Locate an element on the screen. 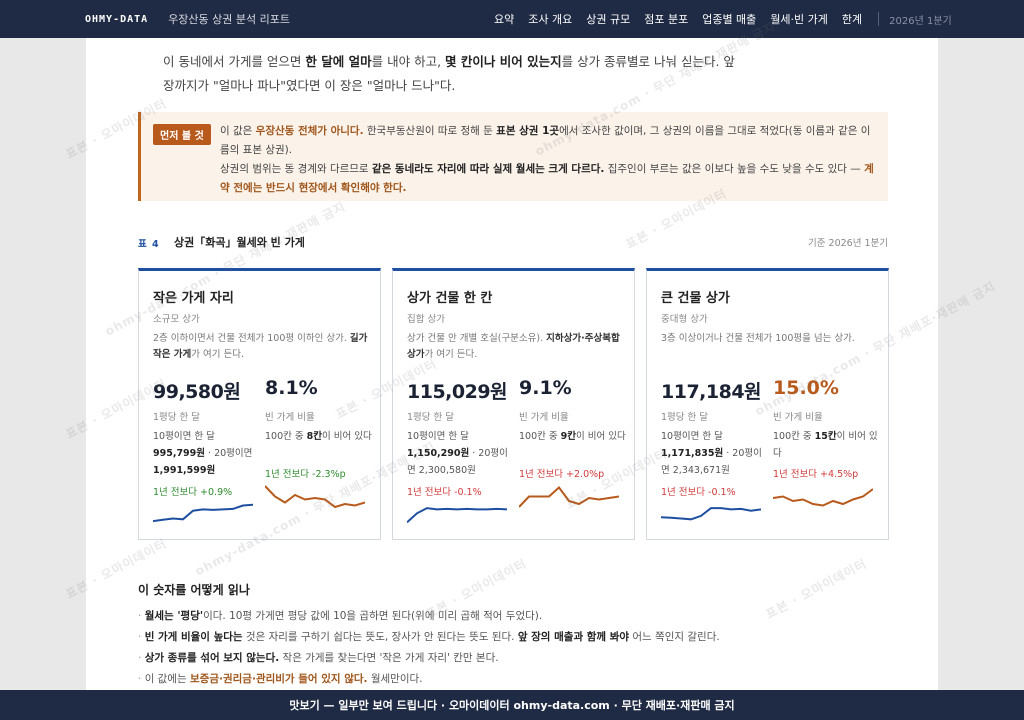  vacancy-detail: 100칸 중 15칸이 비어 있다 is located at coordinates (825, 445).